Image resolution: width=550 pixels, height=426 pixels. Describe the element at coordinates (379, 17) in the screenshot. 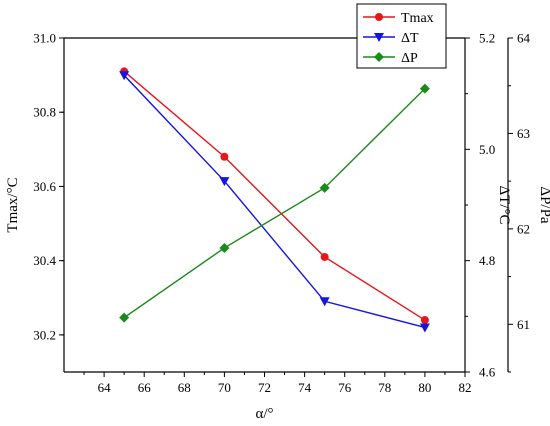

I see `legend-marker-tmax` at that location.